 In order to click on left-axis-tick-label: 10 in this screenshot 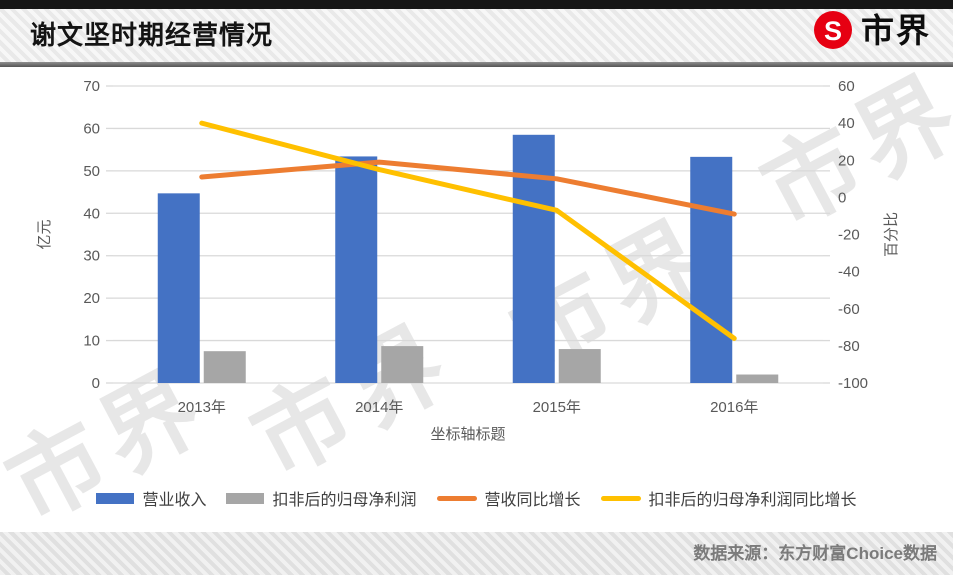, I will do `click(91, 341)`.